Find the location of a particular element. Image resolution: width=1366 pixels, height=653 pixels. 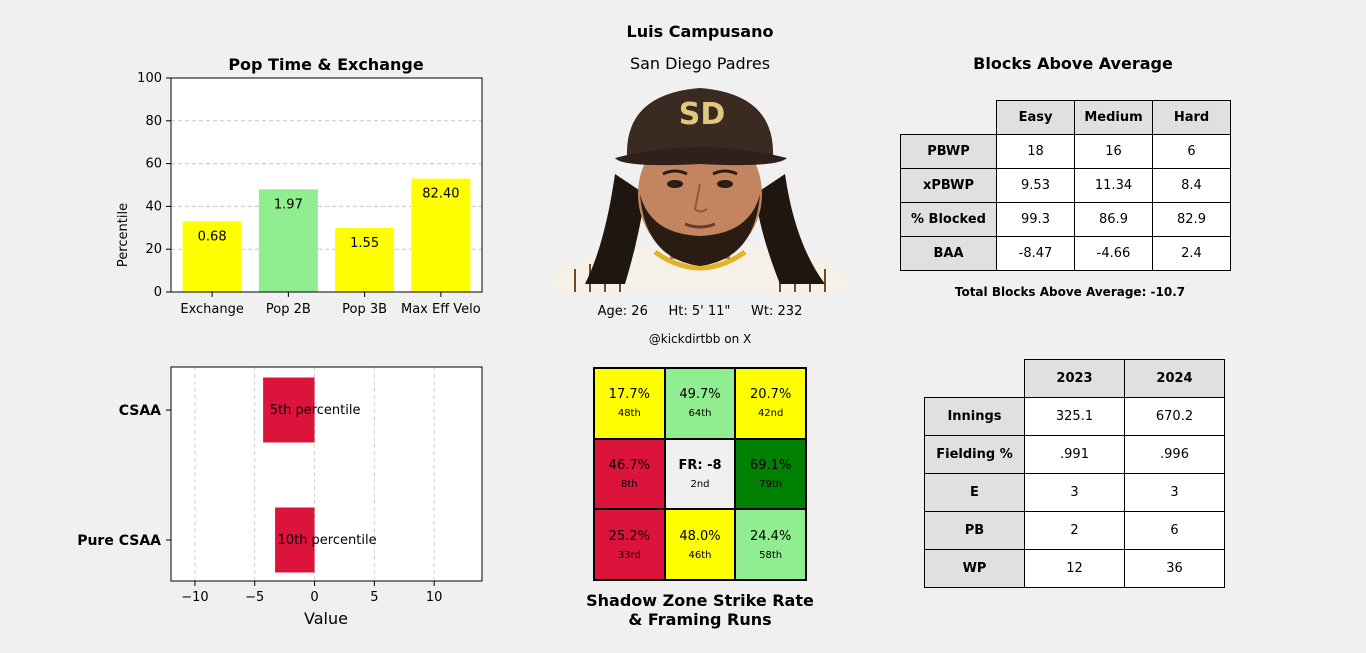

bar-value-label: 10th percentile is located at coordinates (327, 540).